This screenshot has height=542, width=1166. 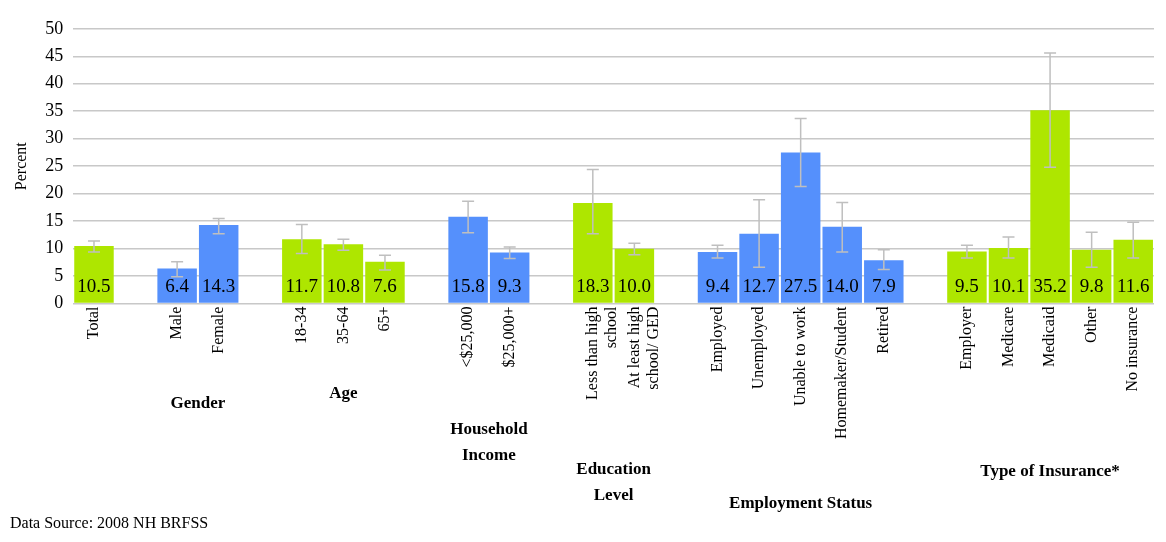 I want to click on x-tick-label: Retired, so click(x=882, y=330).